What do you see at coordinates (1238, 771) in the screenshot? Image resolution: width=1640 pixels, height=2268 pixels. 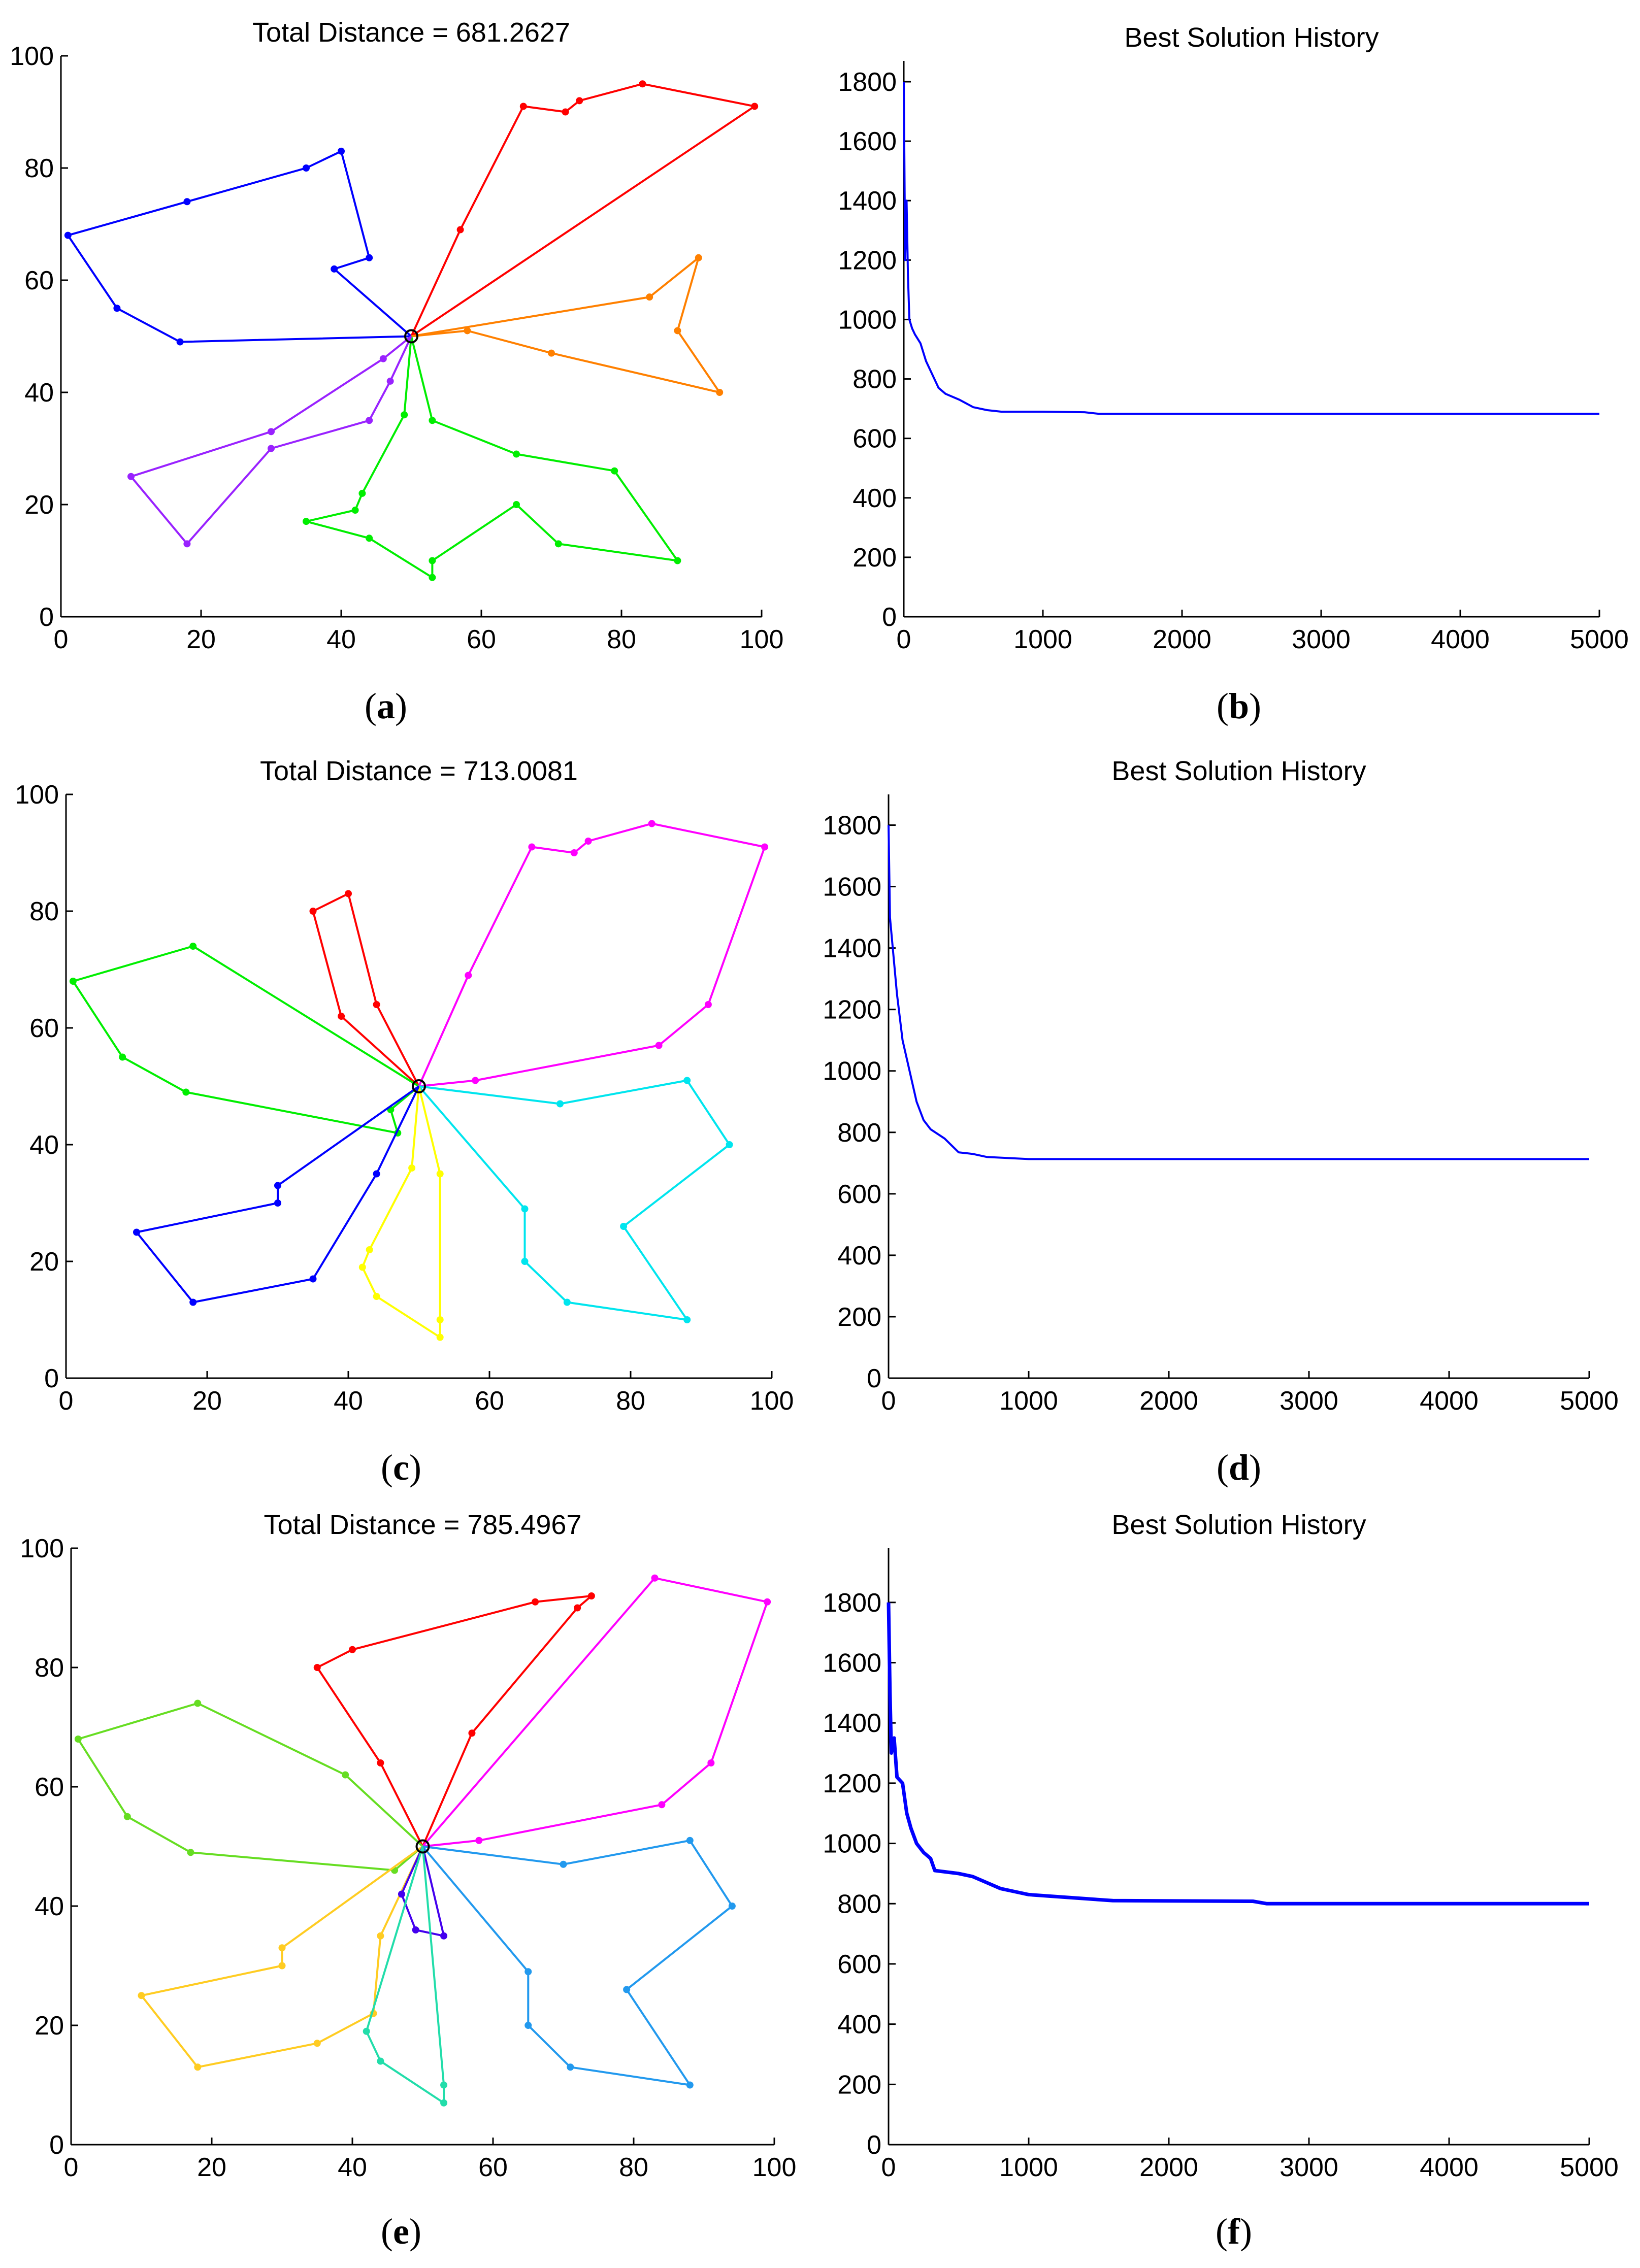 I see `chart-title-d: Best Solution History` at bounding box center [1238, 771].